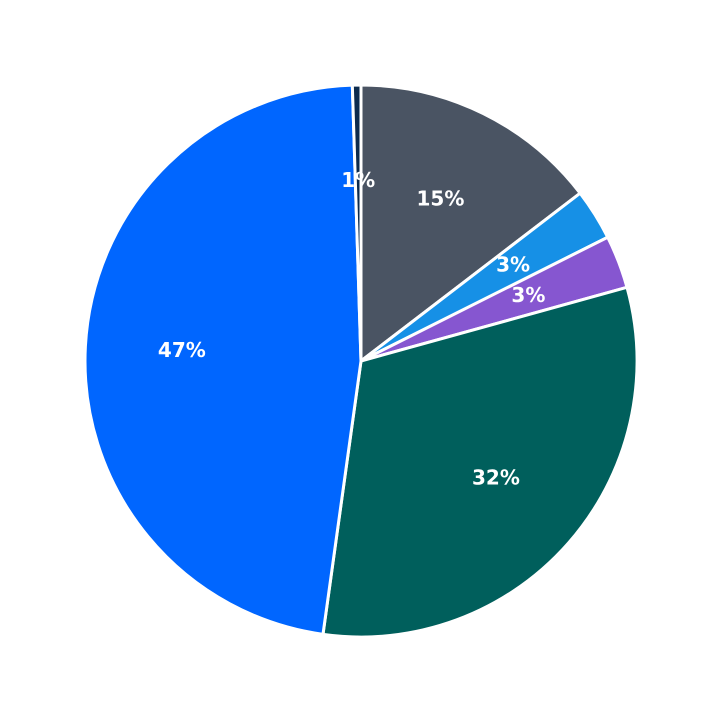  I want to click on slice-label: 1%, so click(358, 180).